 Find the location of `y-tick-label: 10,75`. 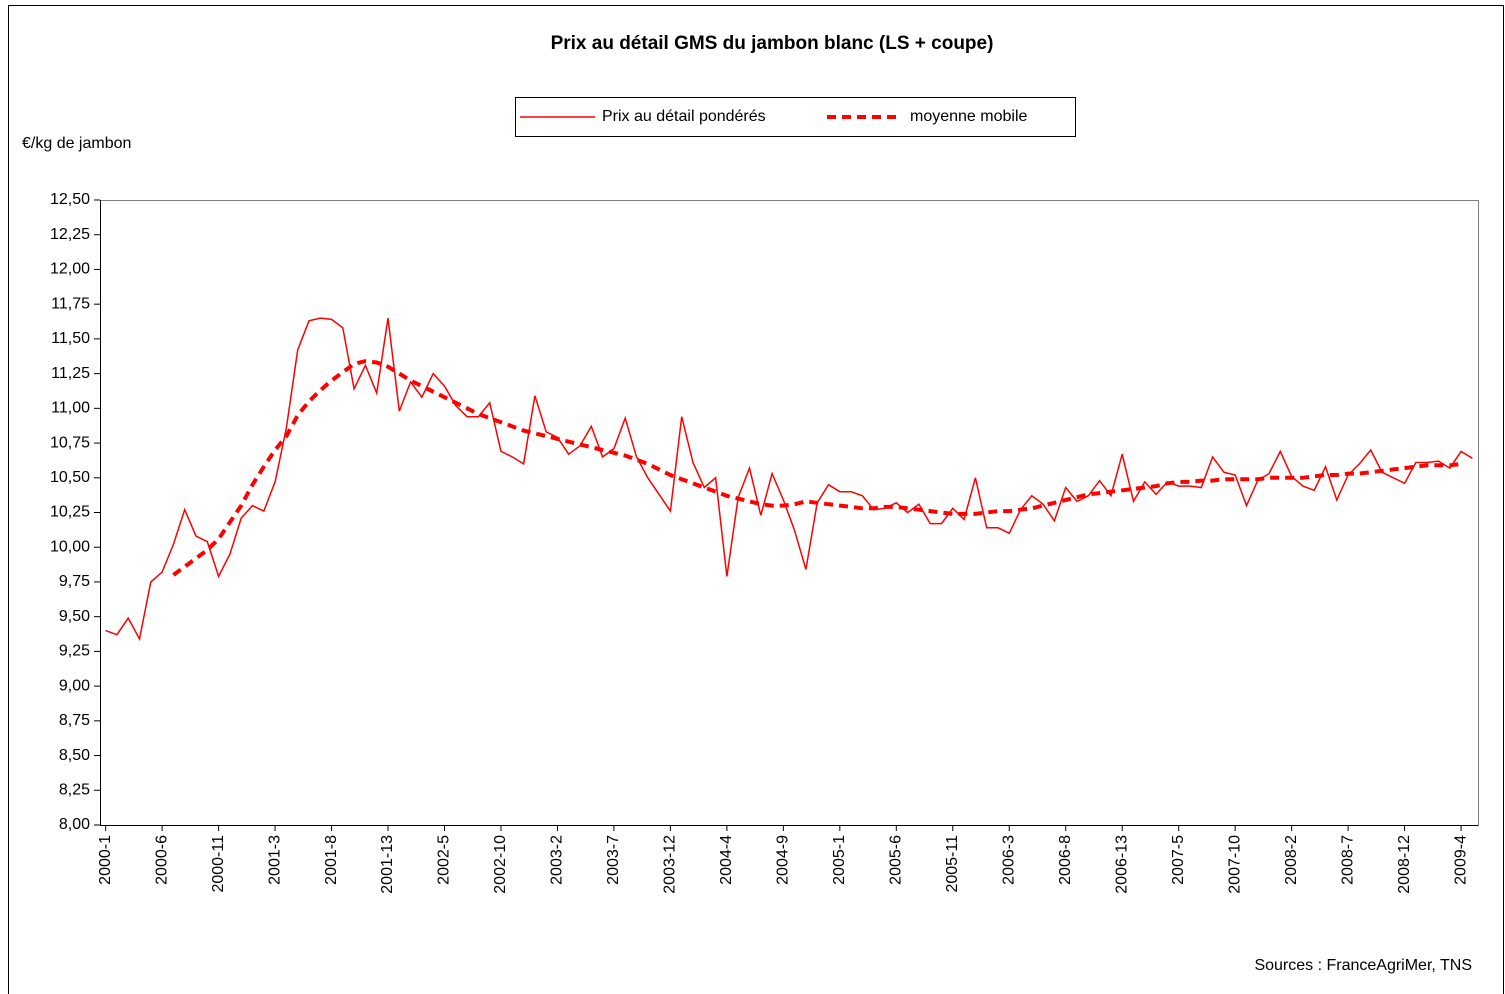

y-tick-label: 10,75 is located at coordinates (70, 442).